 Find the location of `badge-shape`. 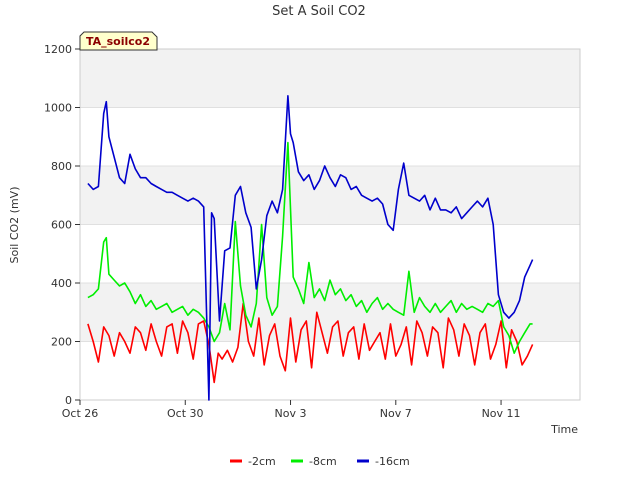

badge-shape is located at coordinates (118, 41).